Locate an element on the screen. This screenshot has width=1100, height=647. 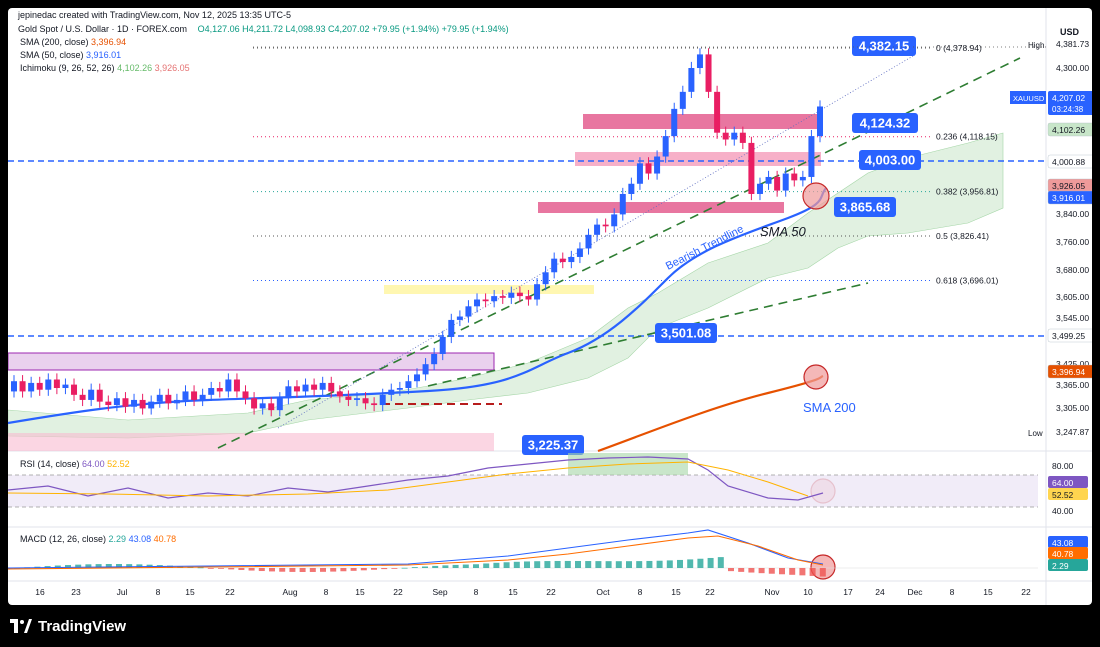
high-label: High is located at coordinates (1036, 45).